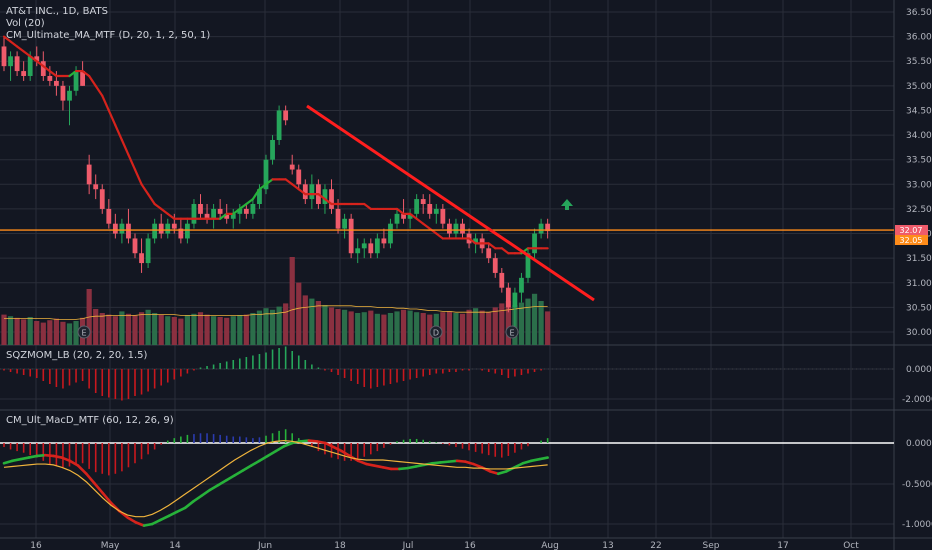  What do you see at coordinates (436, 332) in the screenshot?
I see `event-marker-dividend: D` at bounding box center [436, 332].